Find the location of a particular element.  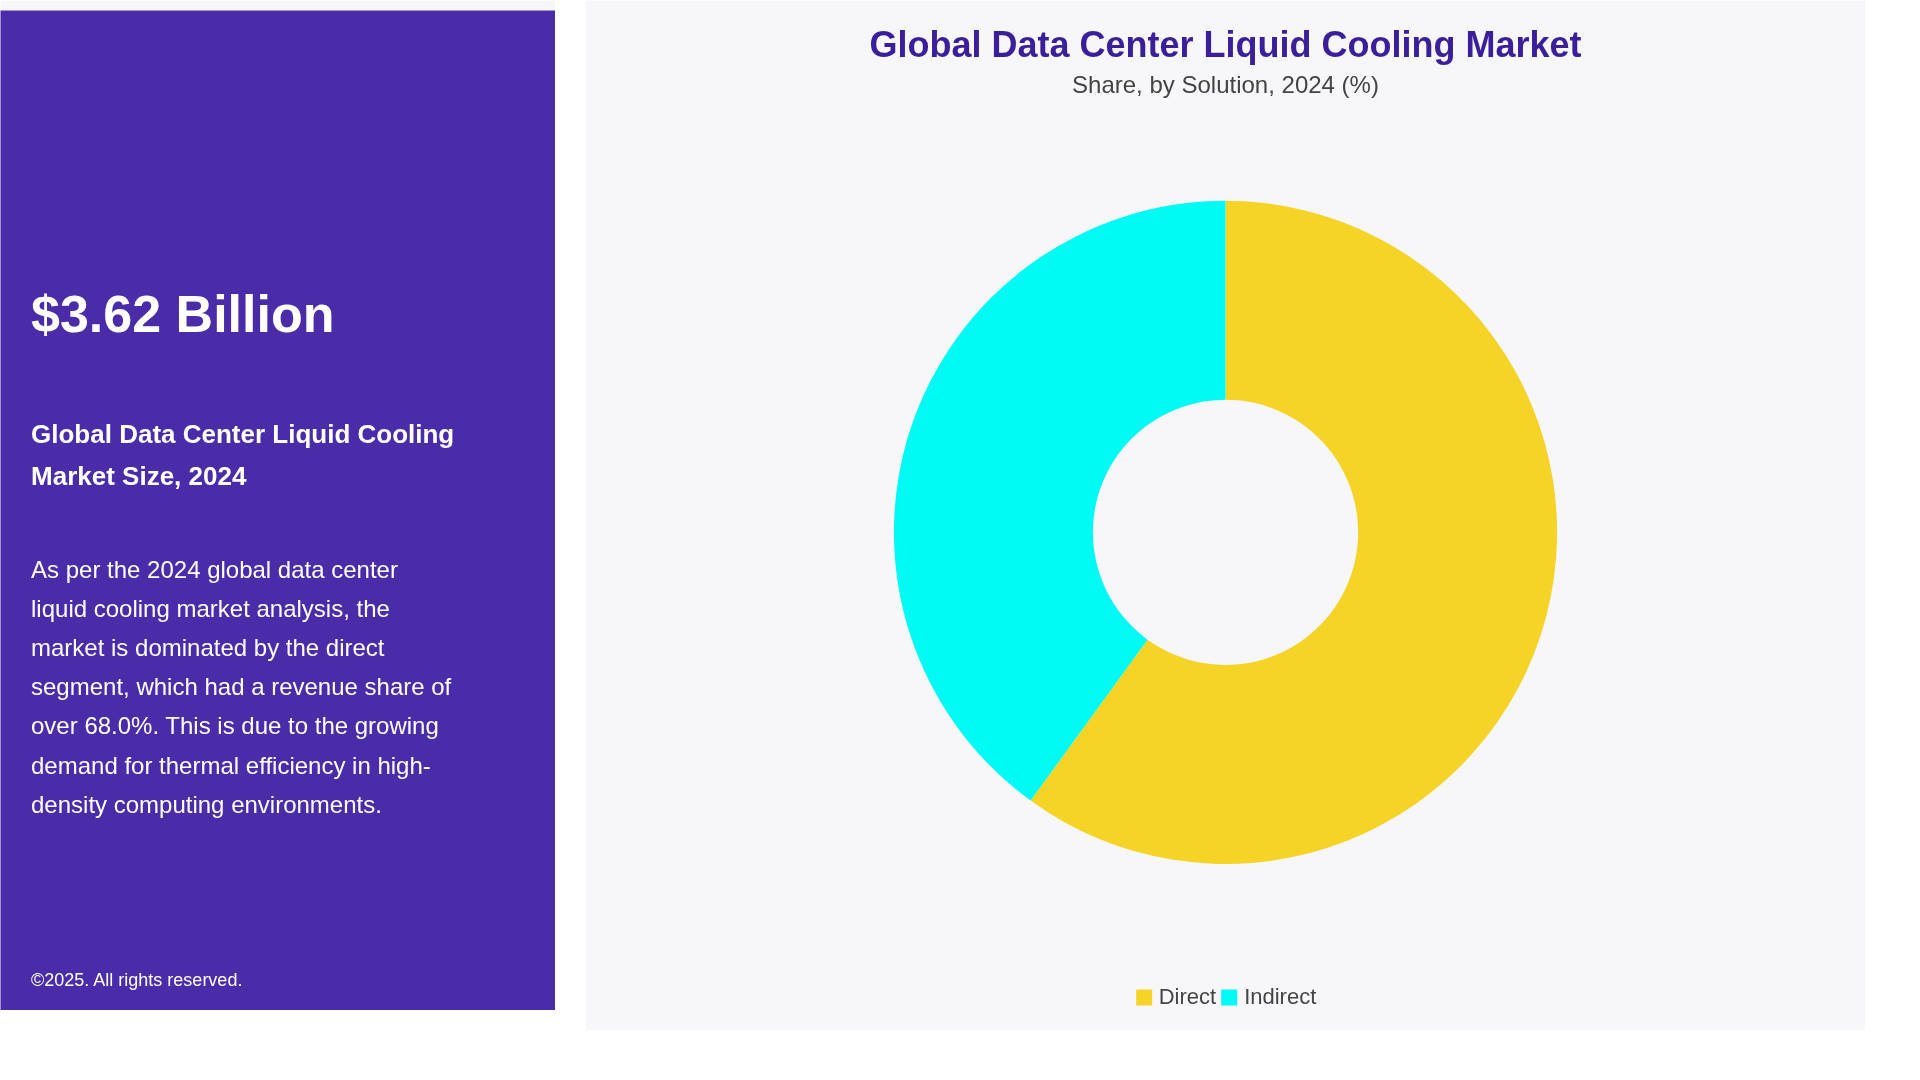

chart-subtitle: Share, by Solution, 2024 (%) is located at coordinates (1225, 85).